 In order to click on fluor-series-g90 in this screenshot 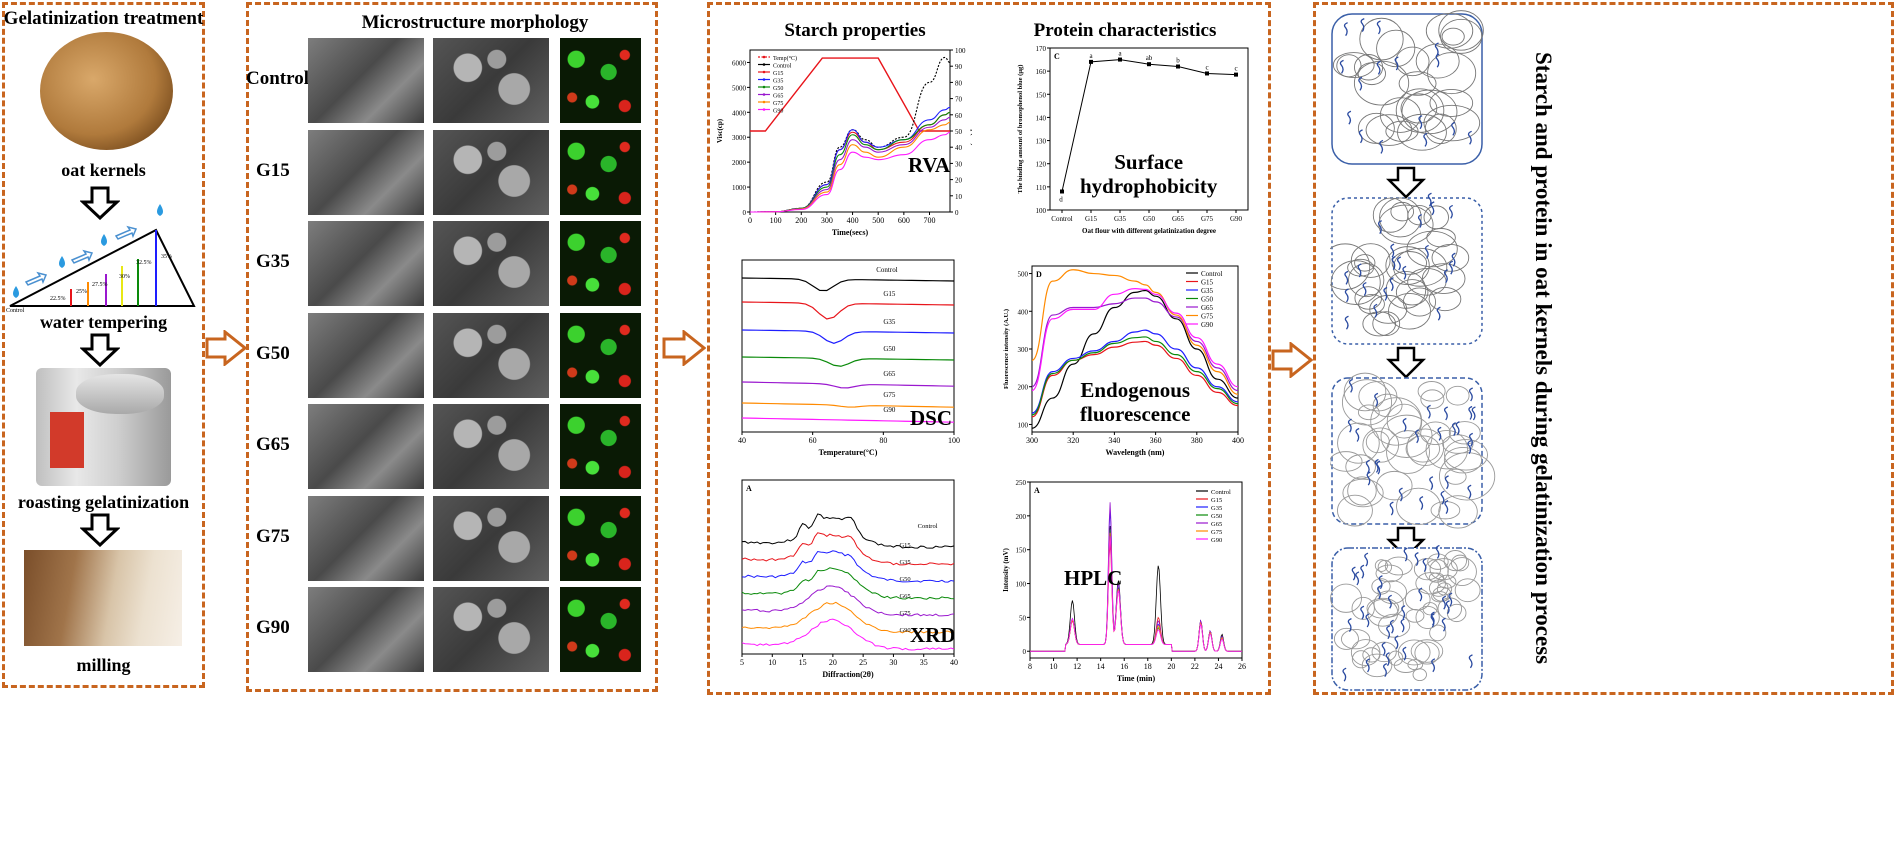, I will do `click(1135, 340)`.